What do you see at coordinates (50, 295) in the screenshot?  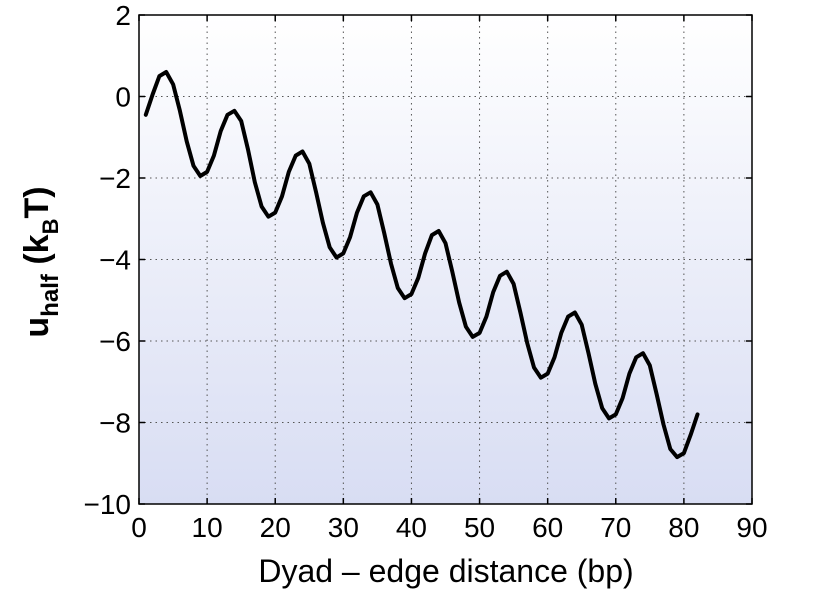 I see `y-label-sub: half` at bounding box center [50, 295].